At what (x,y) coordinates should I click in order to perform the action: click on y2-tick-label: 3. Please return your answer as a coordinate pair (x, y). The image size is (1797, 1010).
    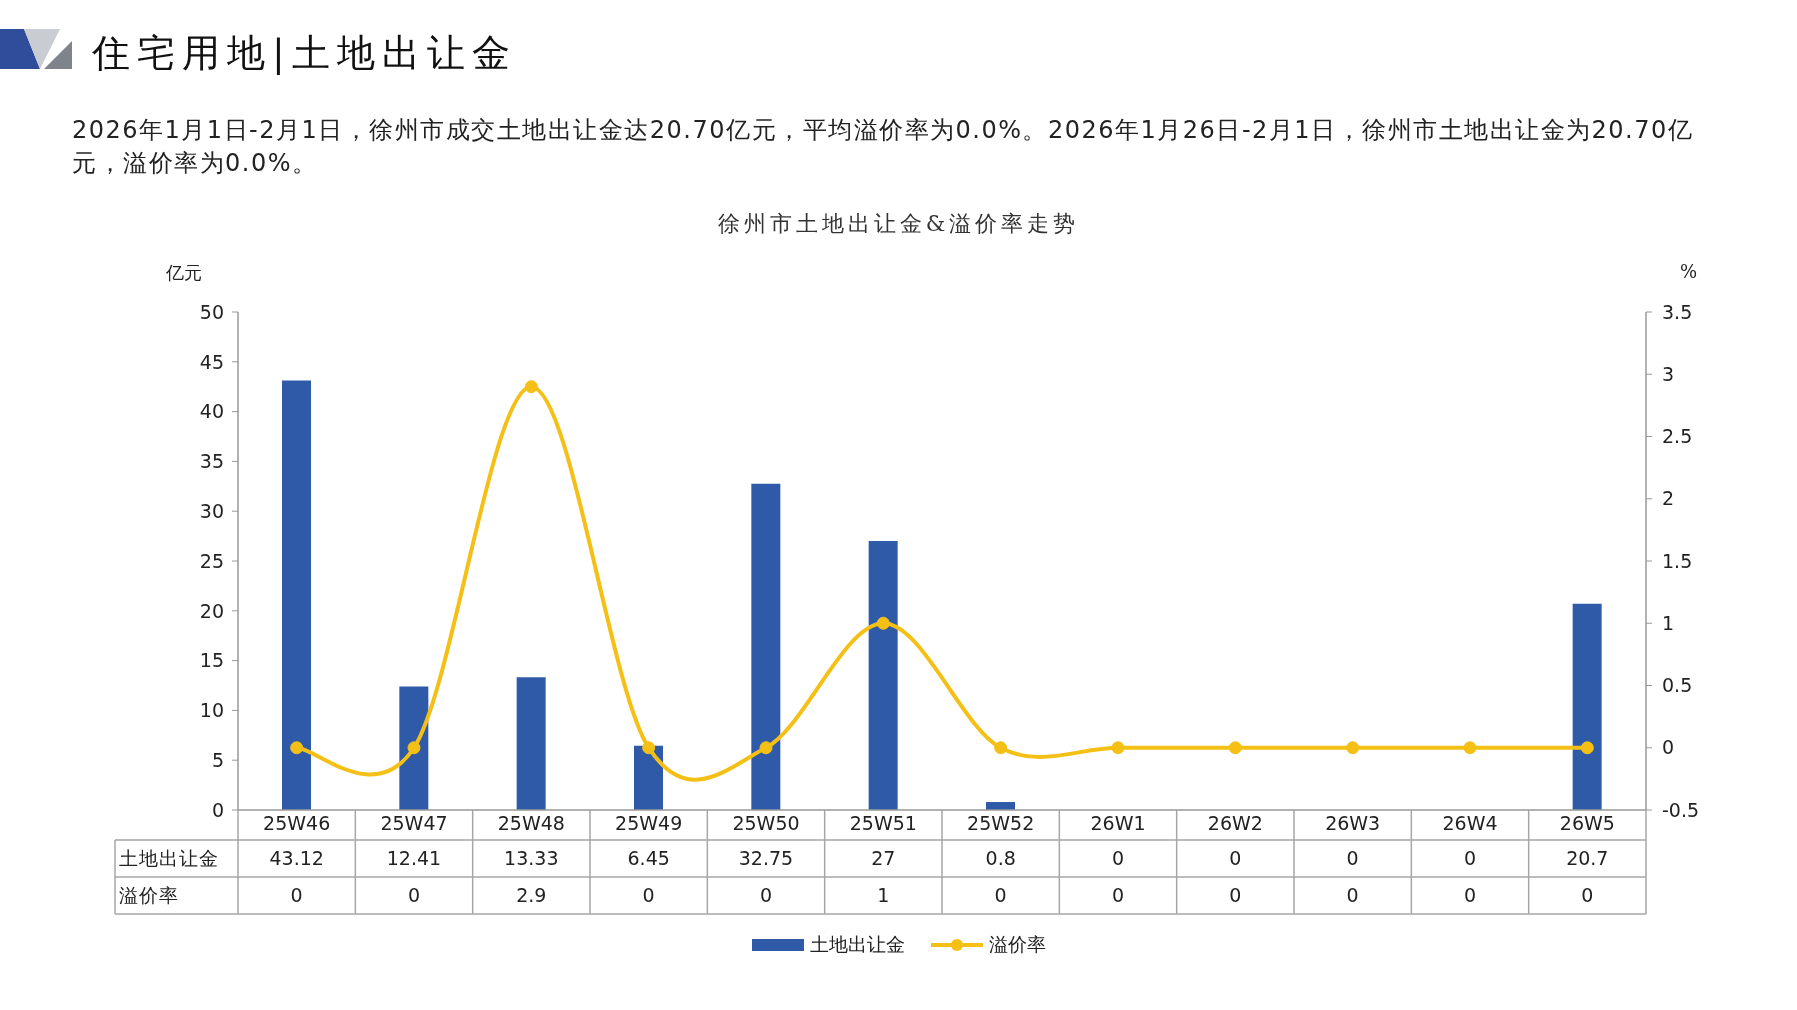
    Looking at the image, I should click on (1668, 373).